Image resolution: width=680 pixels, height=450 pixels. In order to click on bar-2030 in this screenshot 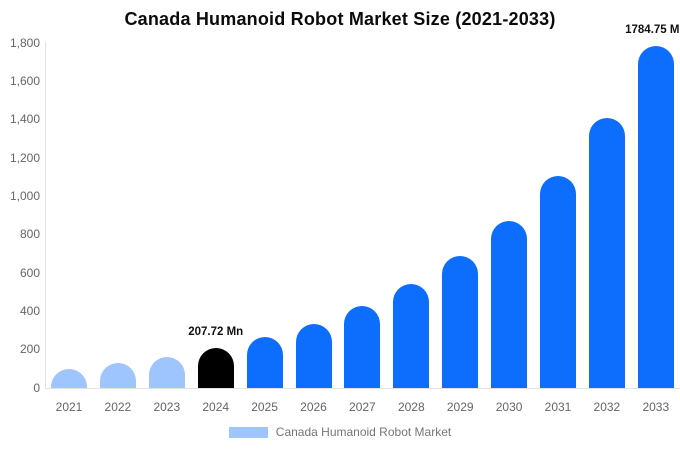, I will do `click(509, 304)`.